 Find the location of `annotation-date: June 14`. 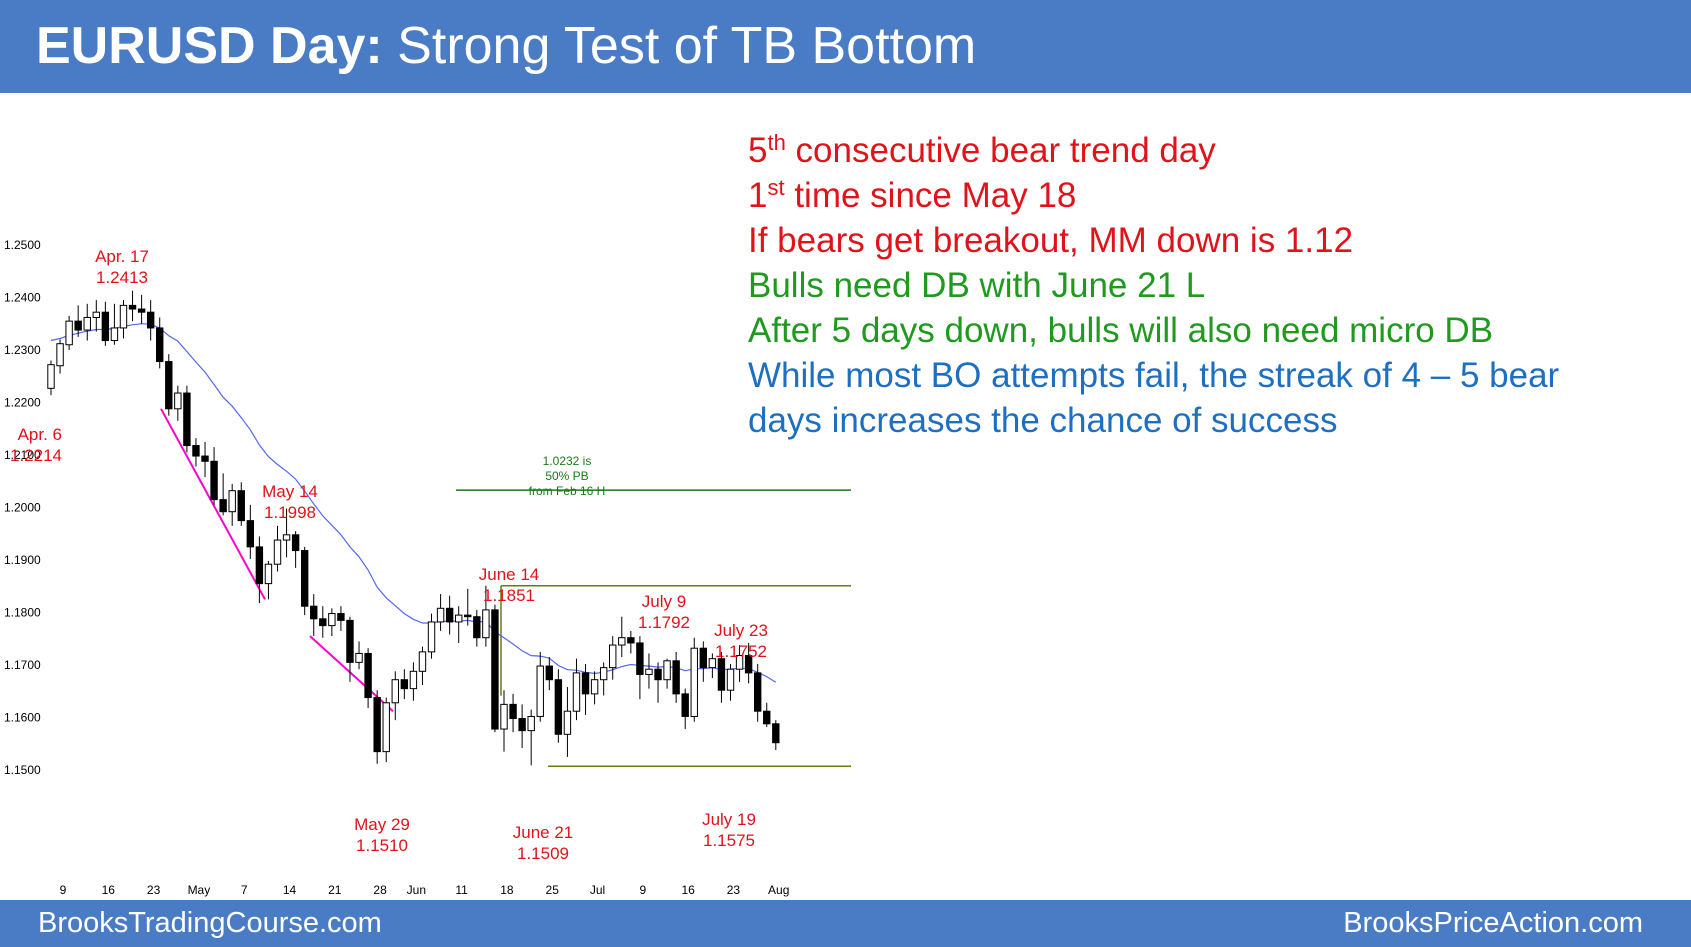

annotation-date: June 14 is located at coordinates (509, 574).